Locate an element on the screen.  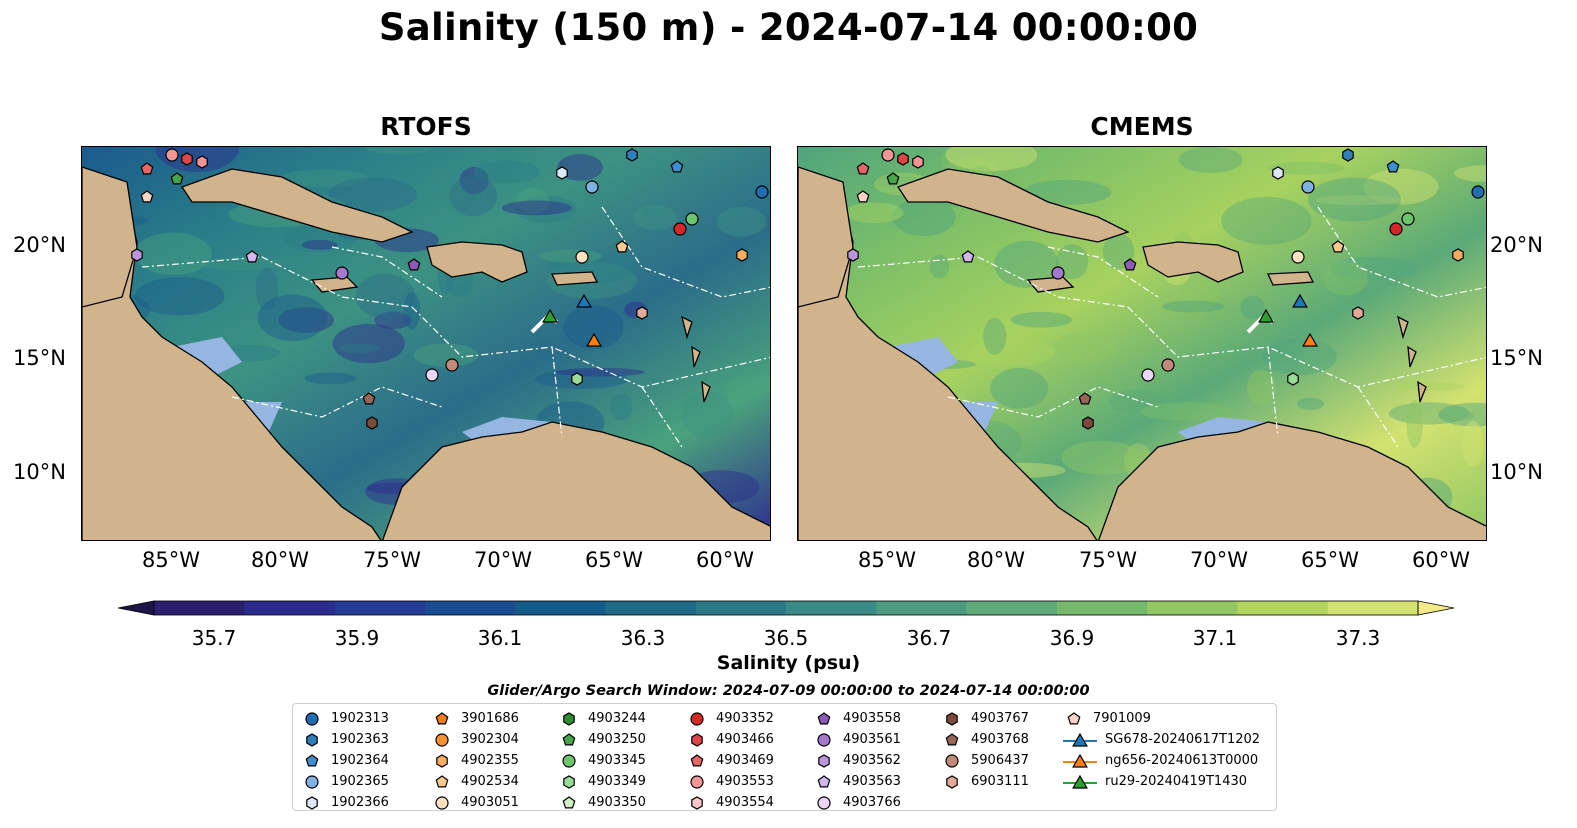
legend-entry: 1902363 is located at coordinates (345, 739).